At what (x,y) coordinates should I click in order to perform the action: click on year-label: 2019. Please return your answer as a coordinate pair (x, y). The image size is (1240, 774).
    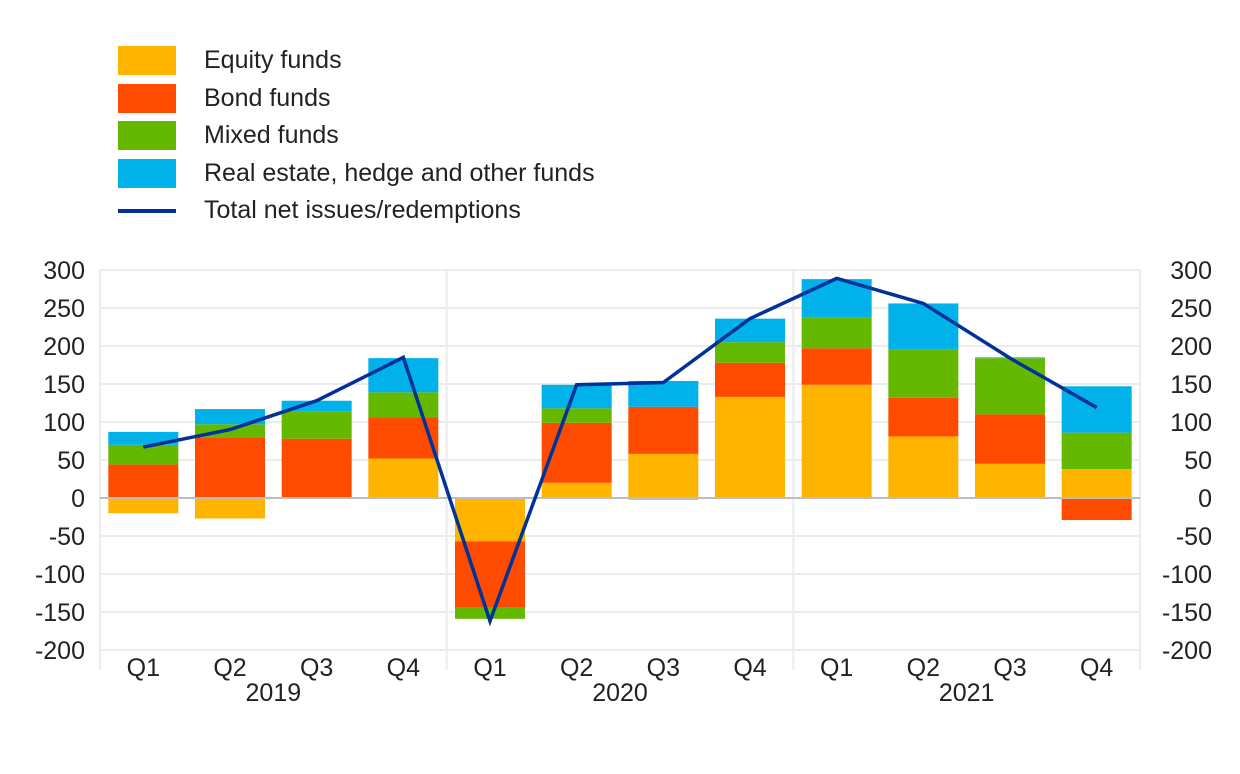
    Looking at the image, I should click on (274, 693).